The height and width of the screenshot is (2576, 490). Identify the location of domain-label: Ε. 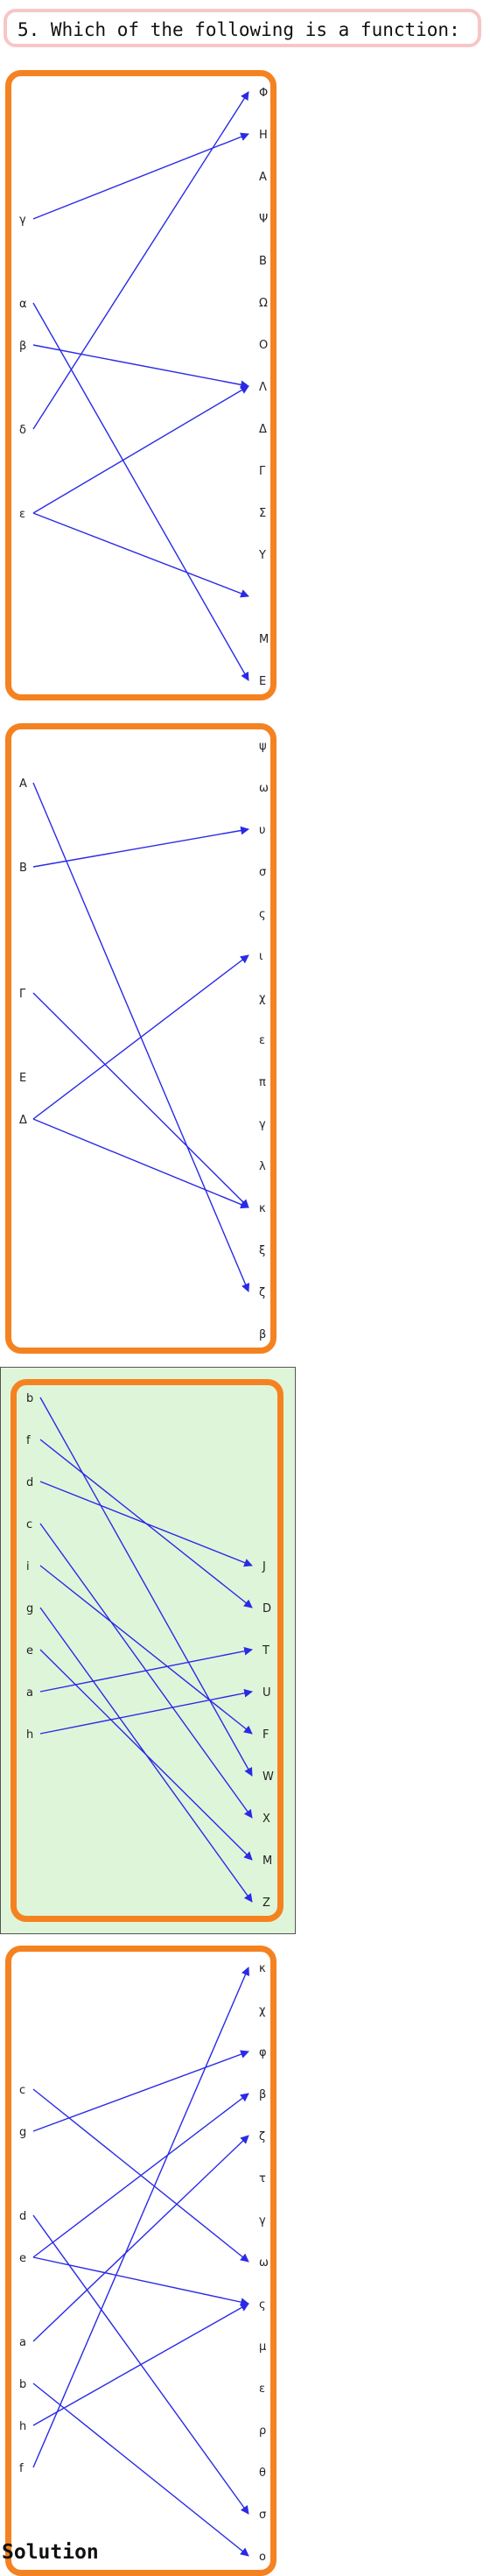
(22, 1078).